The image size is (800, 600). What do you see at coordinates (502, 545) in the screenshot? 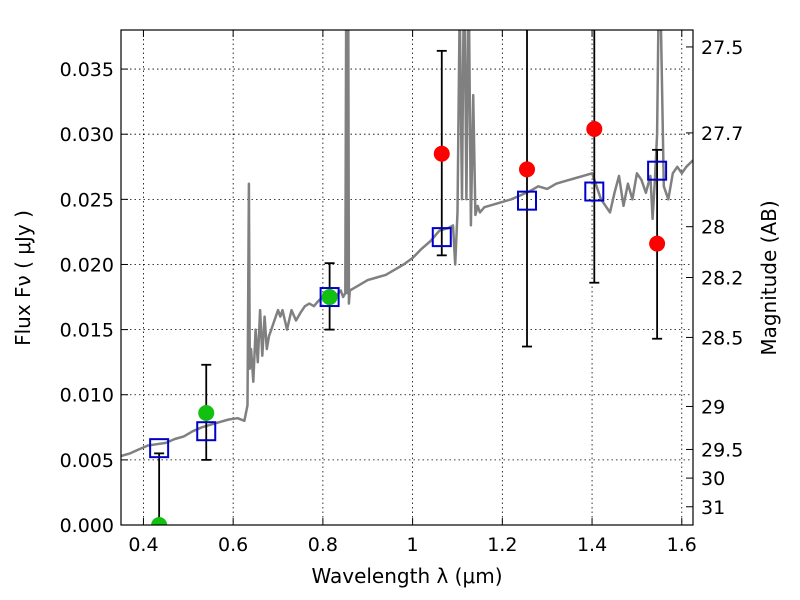
I see `x-tick-label: 1.2` at bounding box center [502, 545].